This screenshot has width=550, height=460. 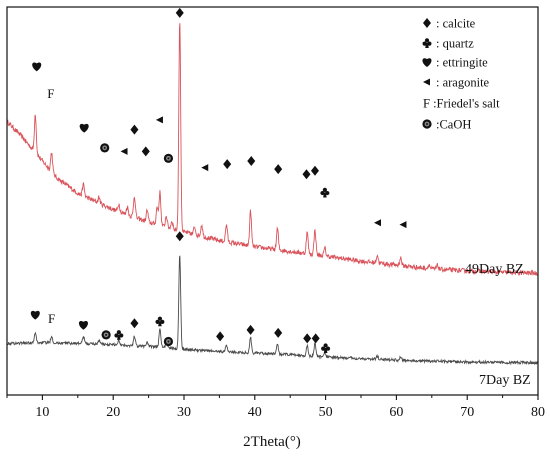 What do you see at coordinates (462, 63) in the screenshot?
I see `legend-label: : ettringite` at bounding box center [462, 63].